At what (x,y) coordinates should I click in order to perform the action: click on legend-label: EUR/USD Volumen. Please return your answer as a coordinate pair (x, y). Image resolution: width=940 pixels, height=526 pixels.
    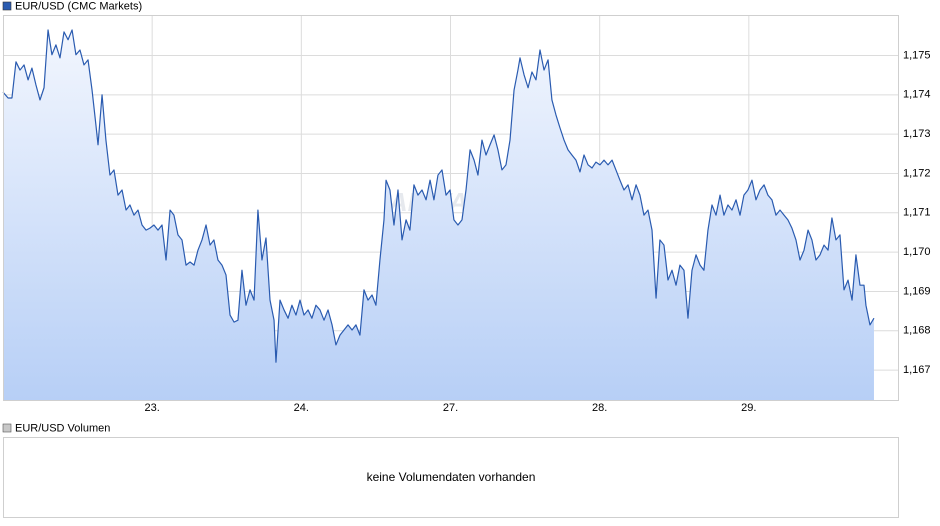
    Looking at the image, I should click on (62, 428).